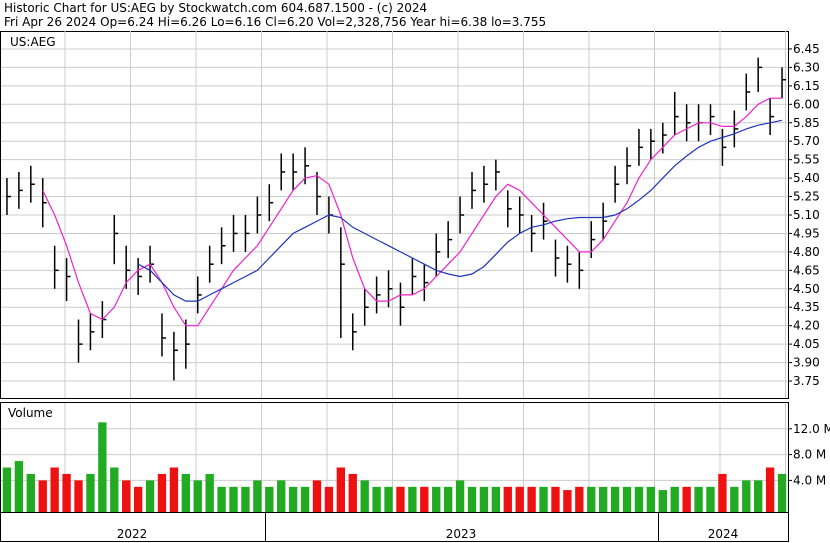 This screenshot has height=543, width=830. I want to click on volume-tick-label: 4.0 M, so click(809, 480).